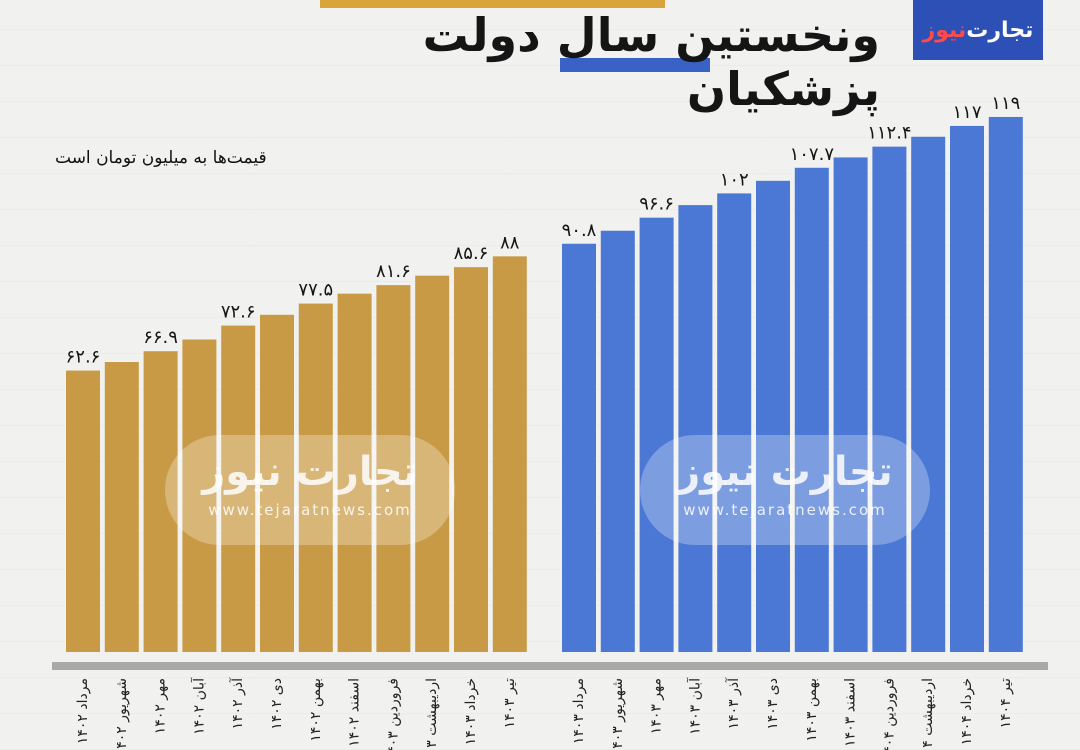 This screenshot has width=1080, height=750. Describe the element at coordinates (432, 714) in the screenshot. I see `category-label: اردیبهشت ۱۴۰۳` at that location.